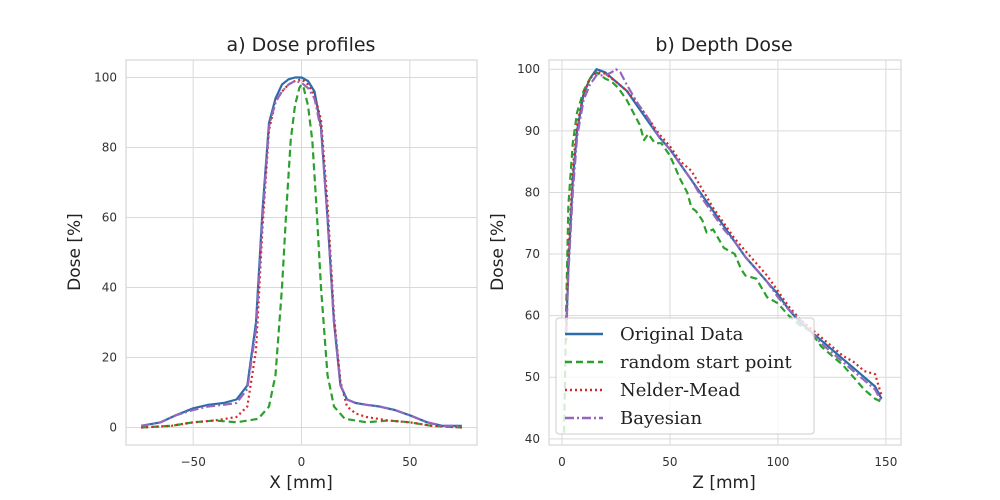 This screenshot has height=500, width=1000. Describe the element at coordinates (532, 377) in the screenshot. I see `y-tick-label: 50` at that location.